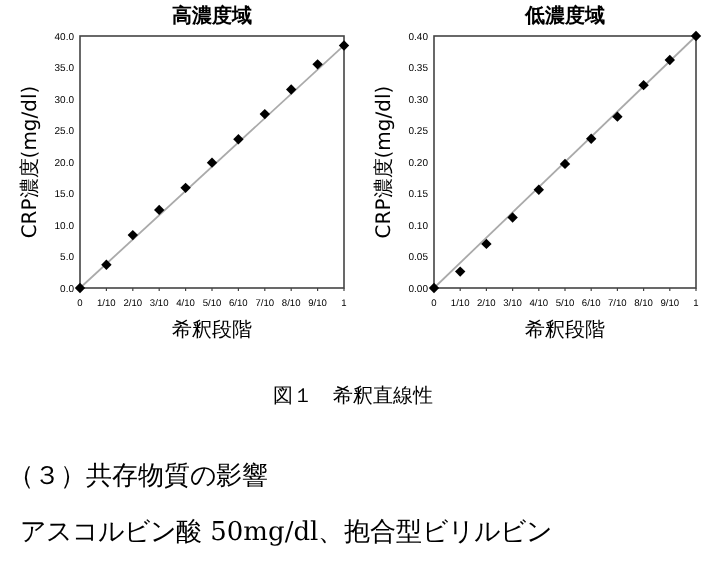 This screenshot has width=706, height=564. What do you see at coordinates (212, 16) in the screenshot?
I see `chart-title: 高濃度域` at bounding box center [212, 16].